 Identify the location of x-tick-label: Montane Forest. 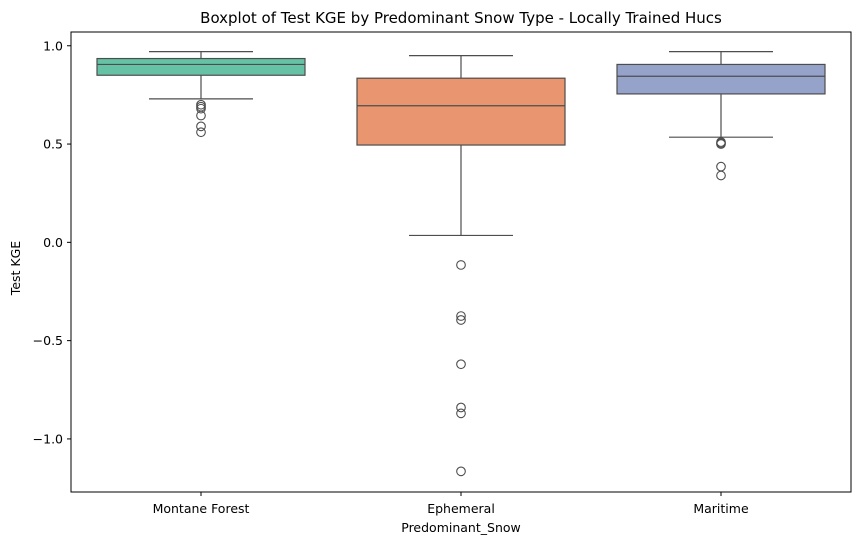
(201, 508).